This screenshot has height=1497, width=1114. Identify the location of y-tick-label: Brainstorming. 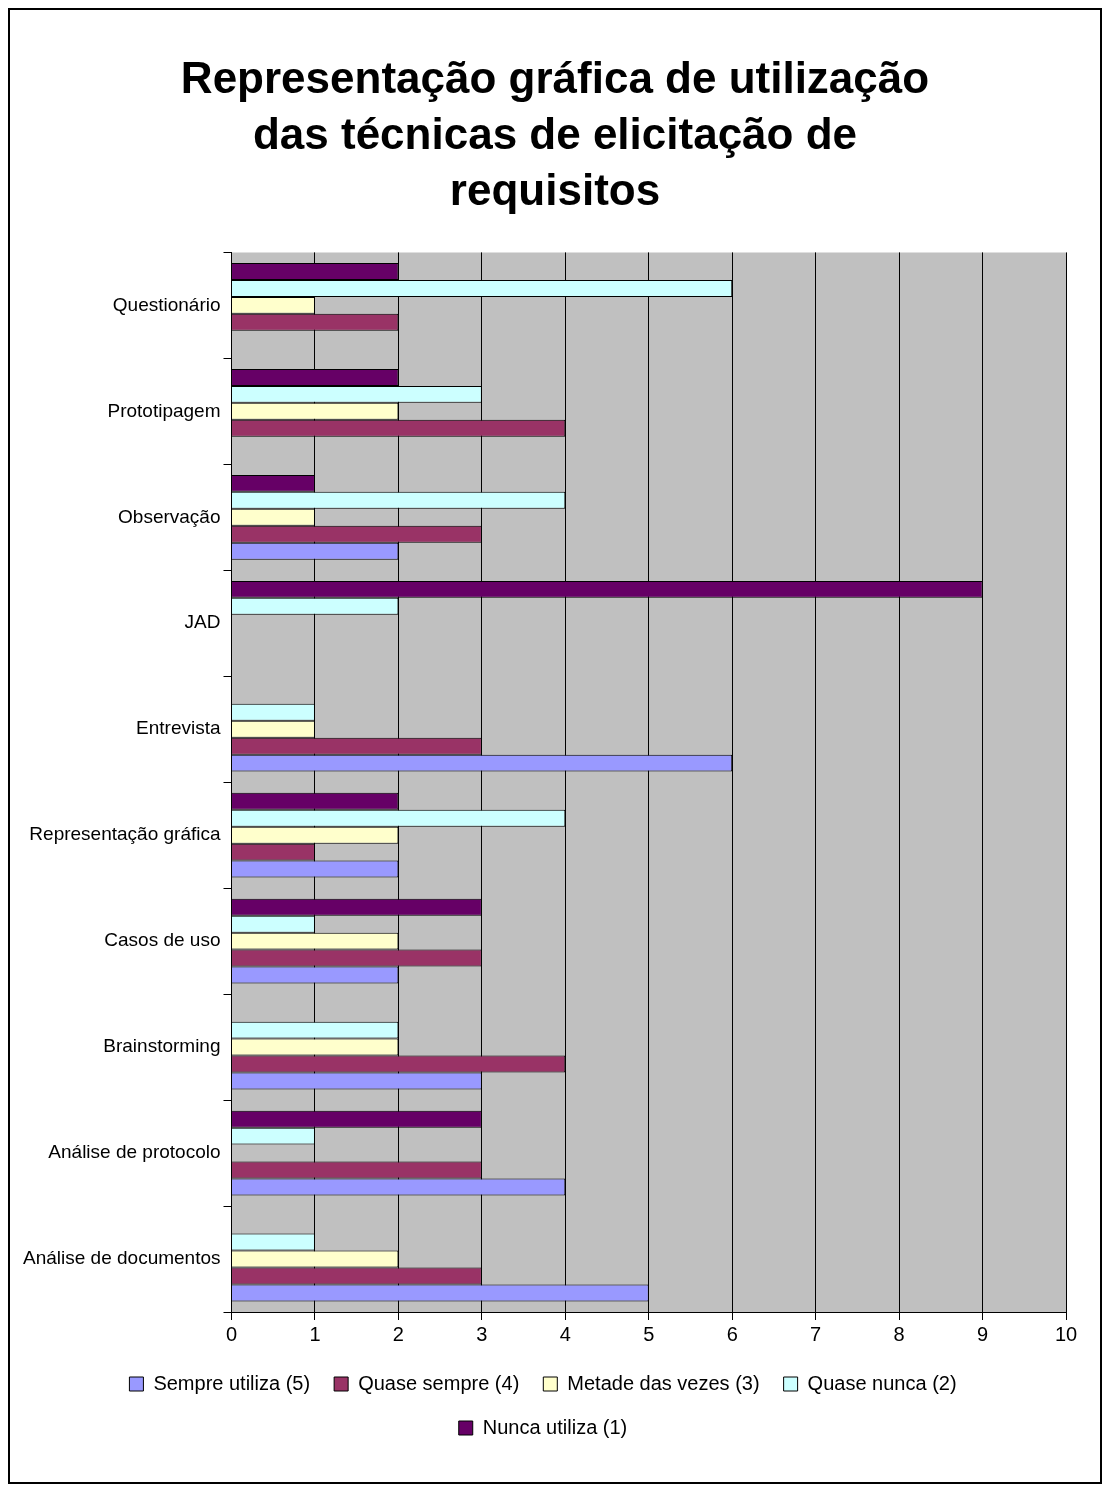
(162, 1046).